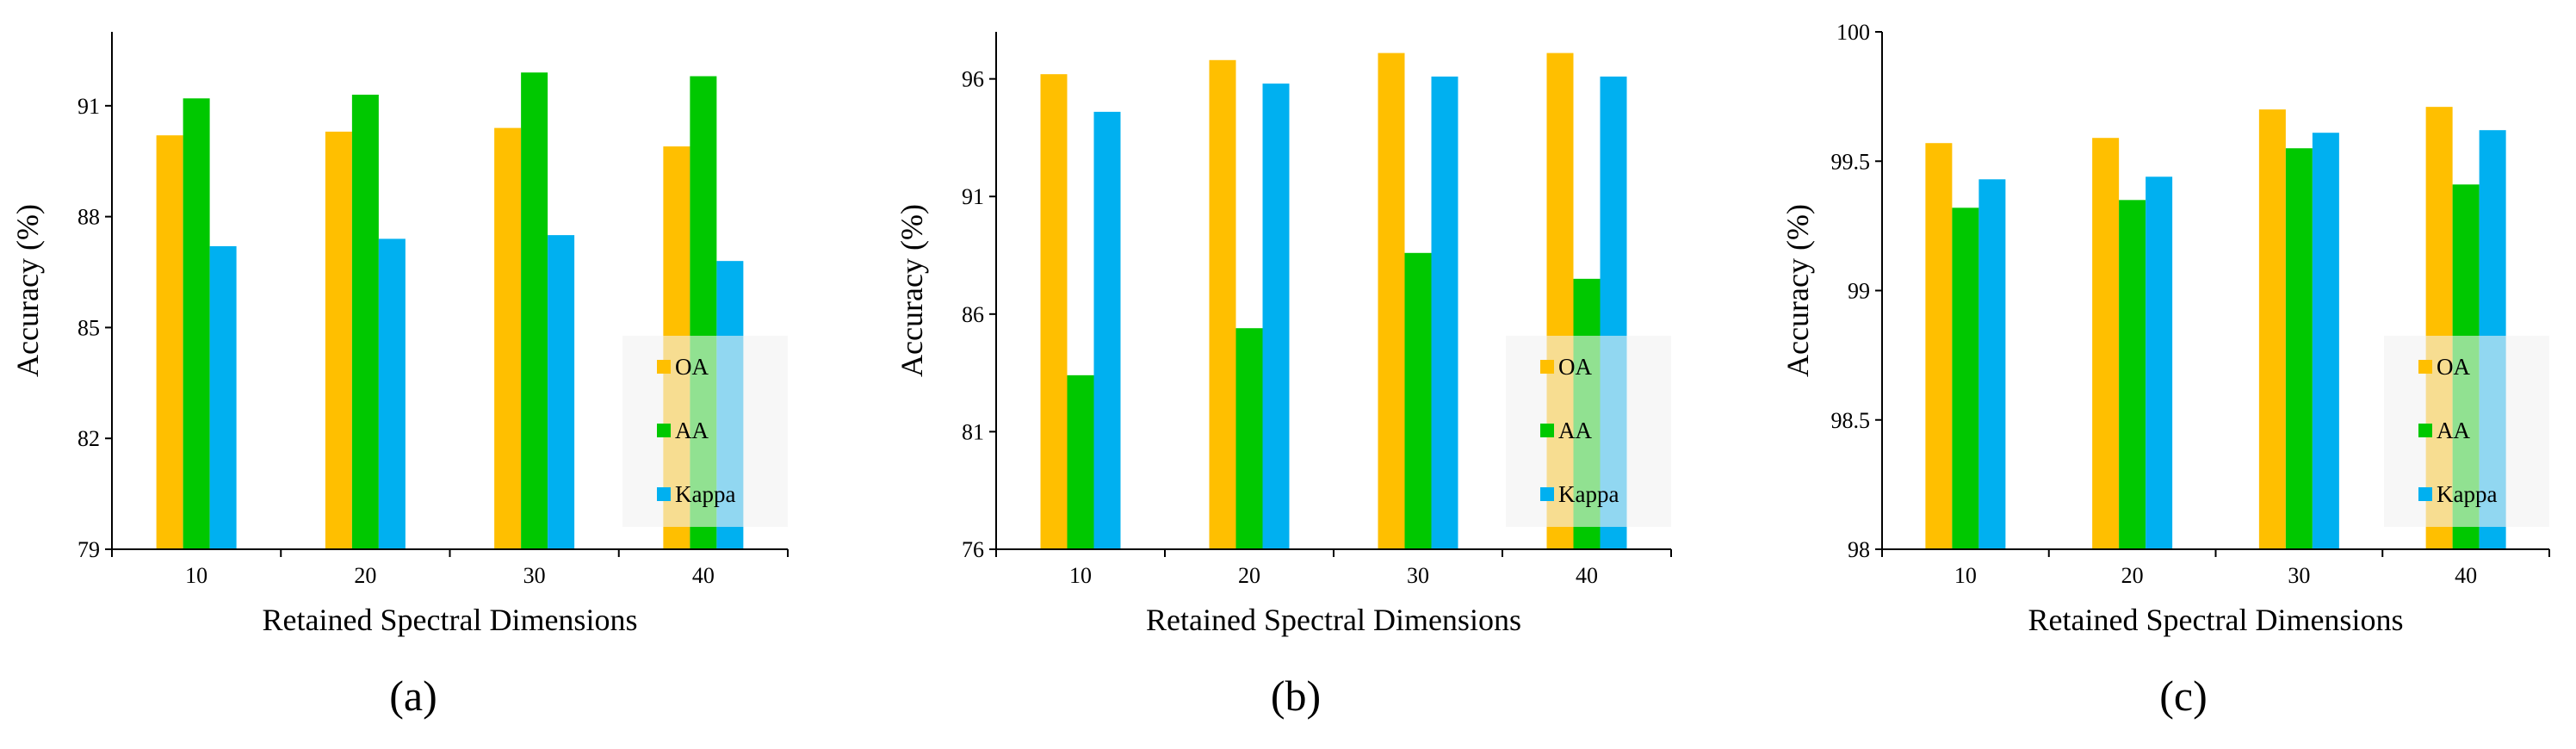 Image resolution: width=2576 pixels, height=749 pixels. I want to click on y-tick-label: 81, so click(973, 431).